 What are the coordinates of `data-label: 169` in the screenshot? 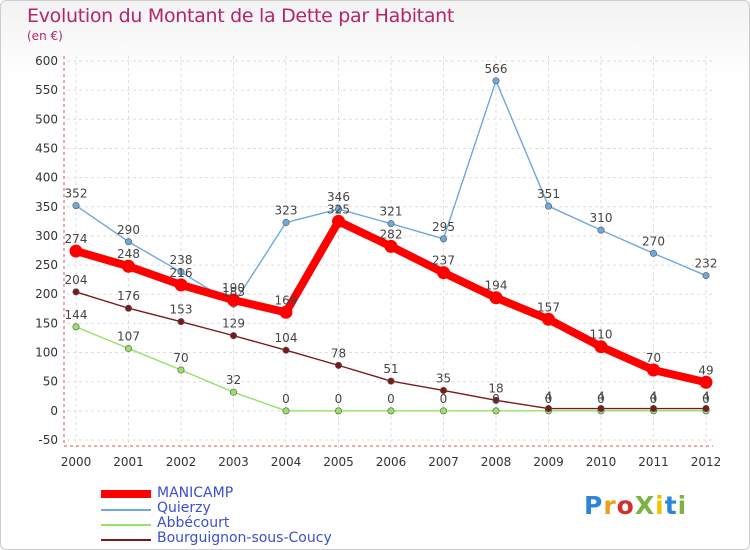 It's located at (286, 300).